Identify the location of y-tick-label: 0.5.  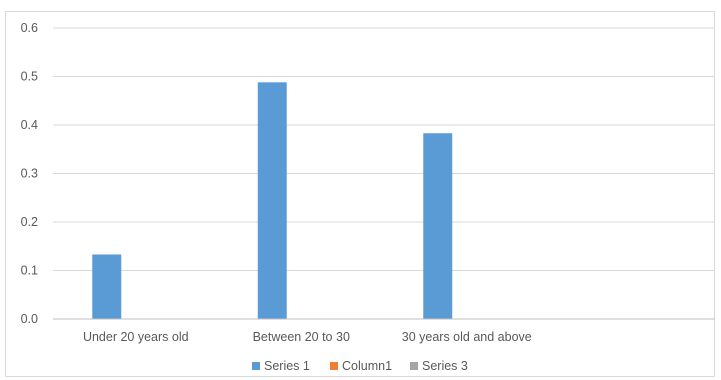
(29, 77).